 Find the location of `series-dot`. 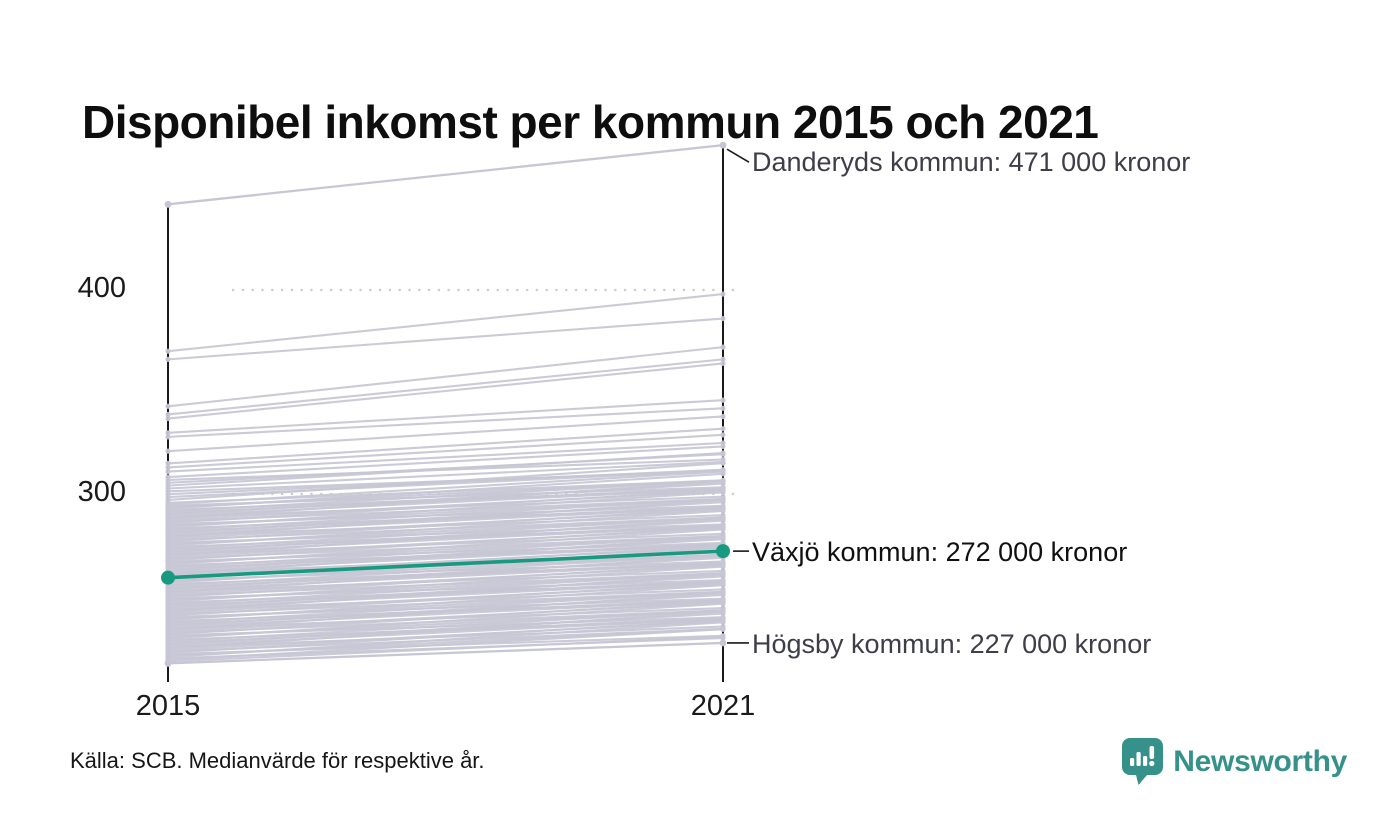

series-dot is located at coordinates (723, 551).